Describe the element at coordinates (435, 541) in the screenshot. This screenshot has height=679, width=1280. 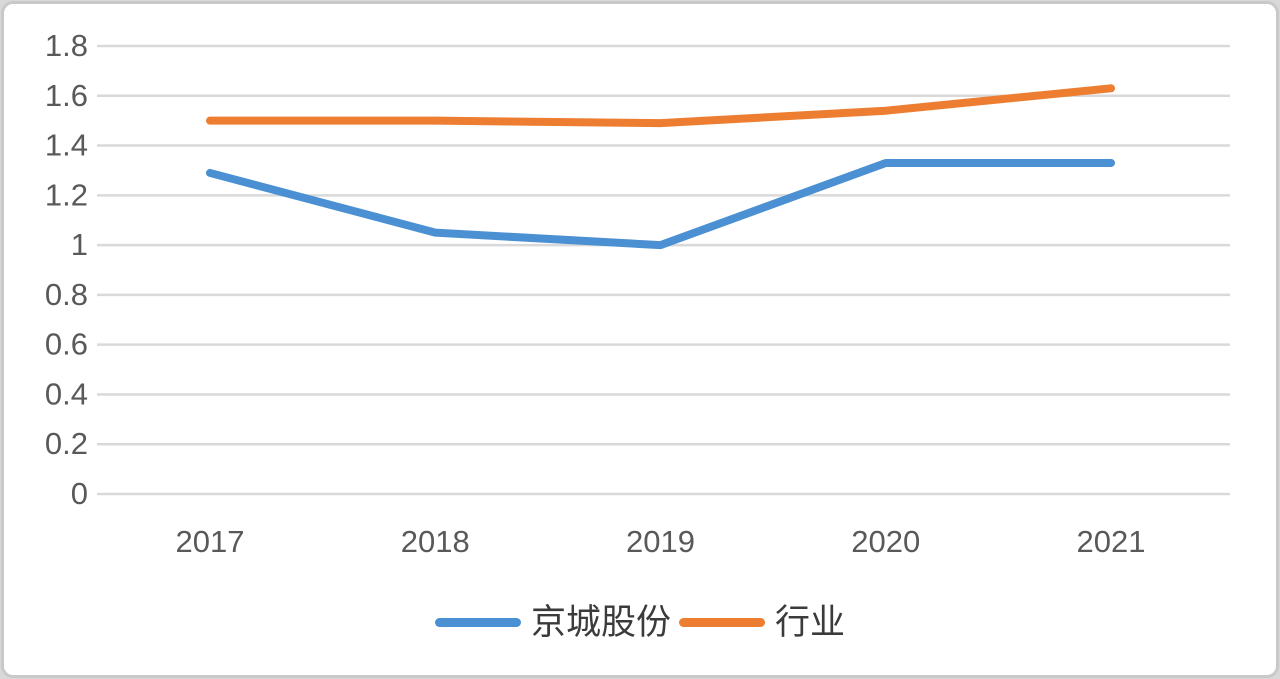
I see `x-axis-tick-label-2018: 2018` at that location.